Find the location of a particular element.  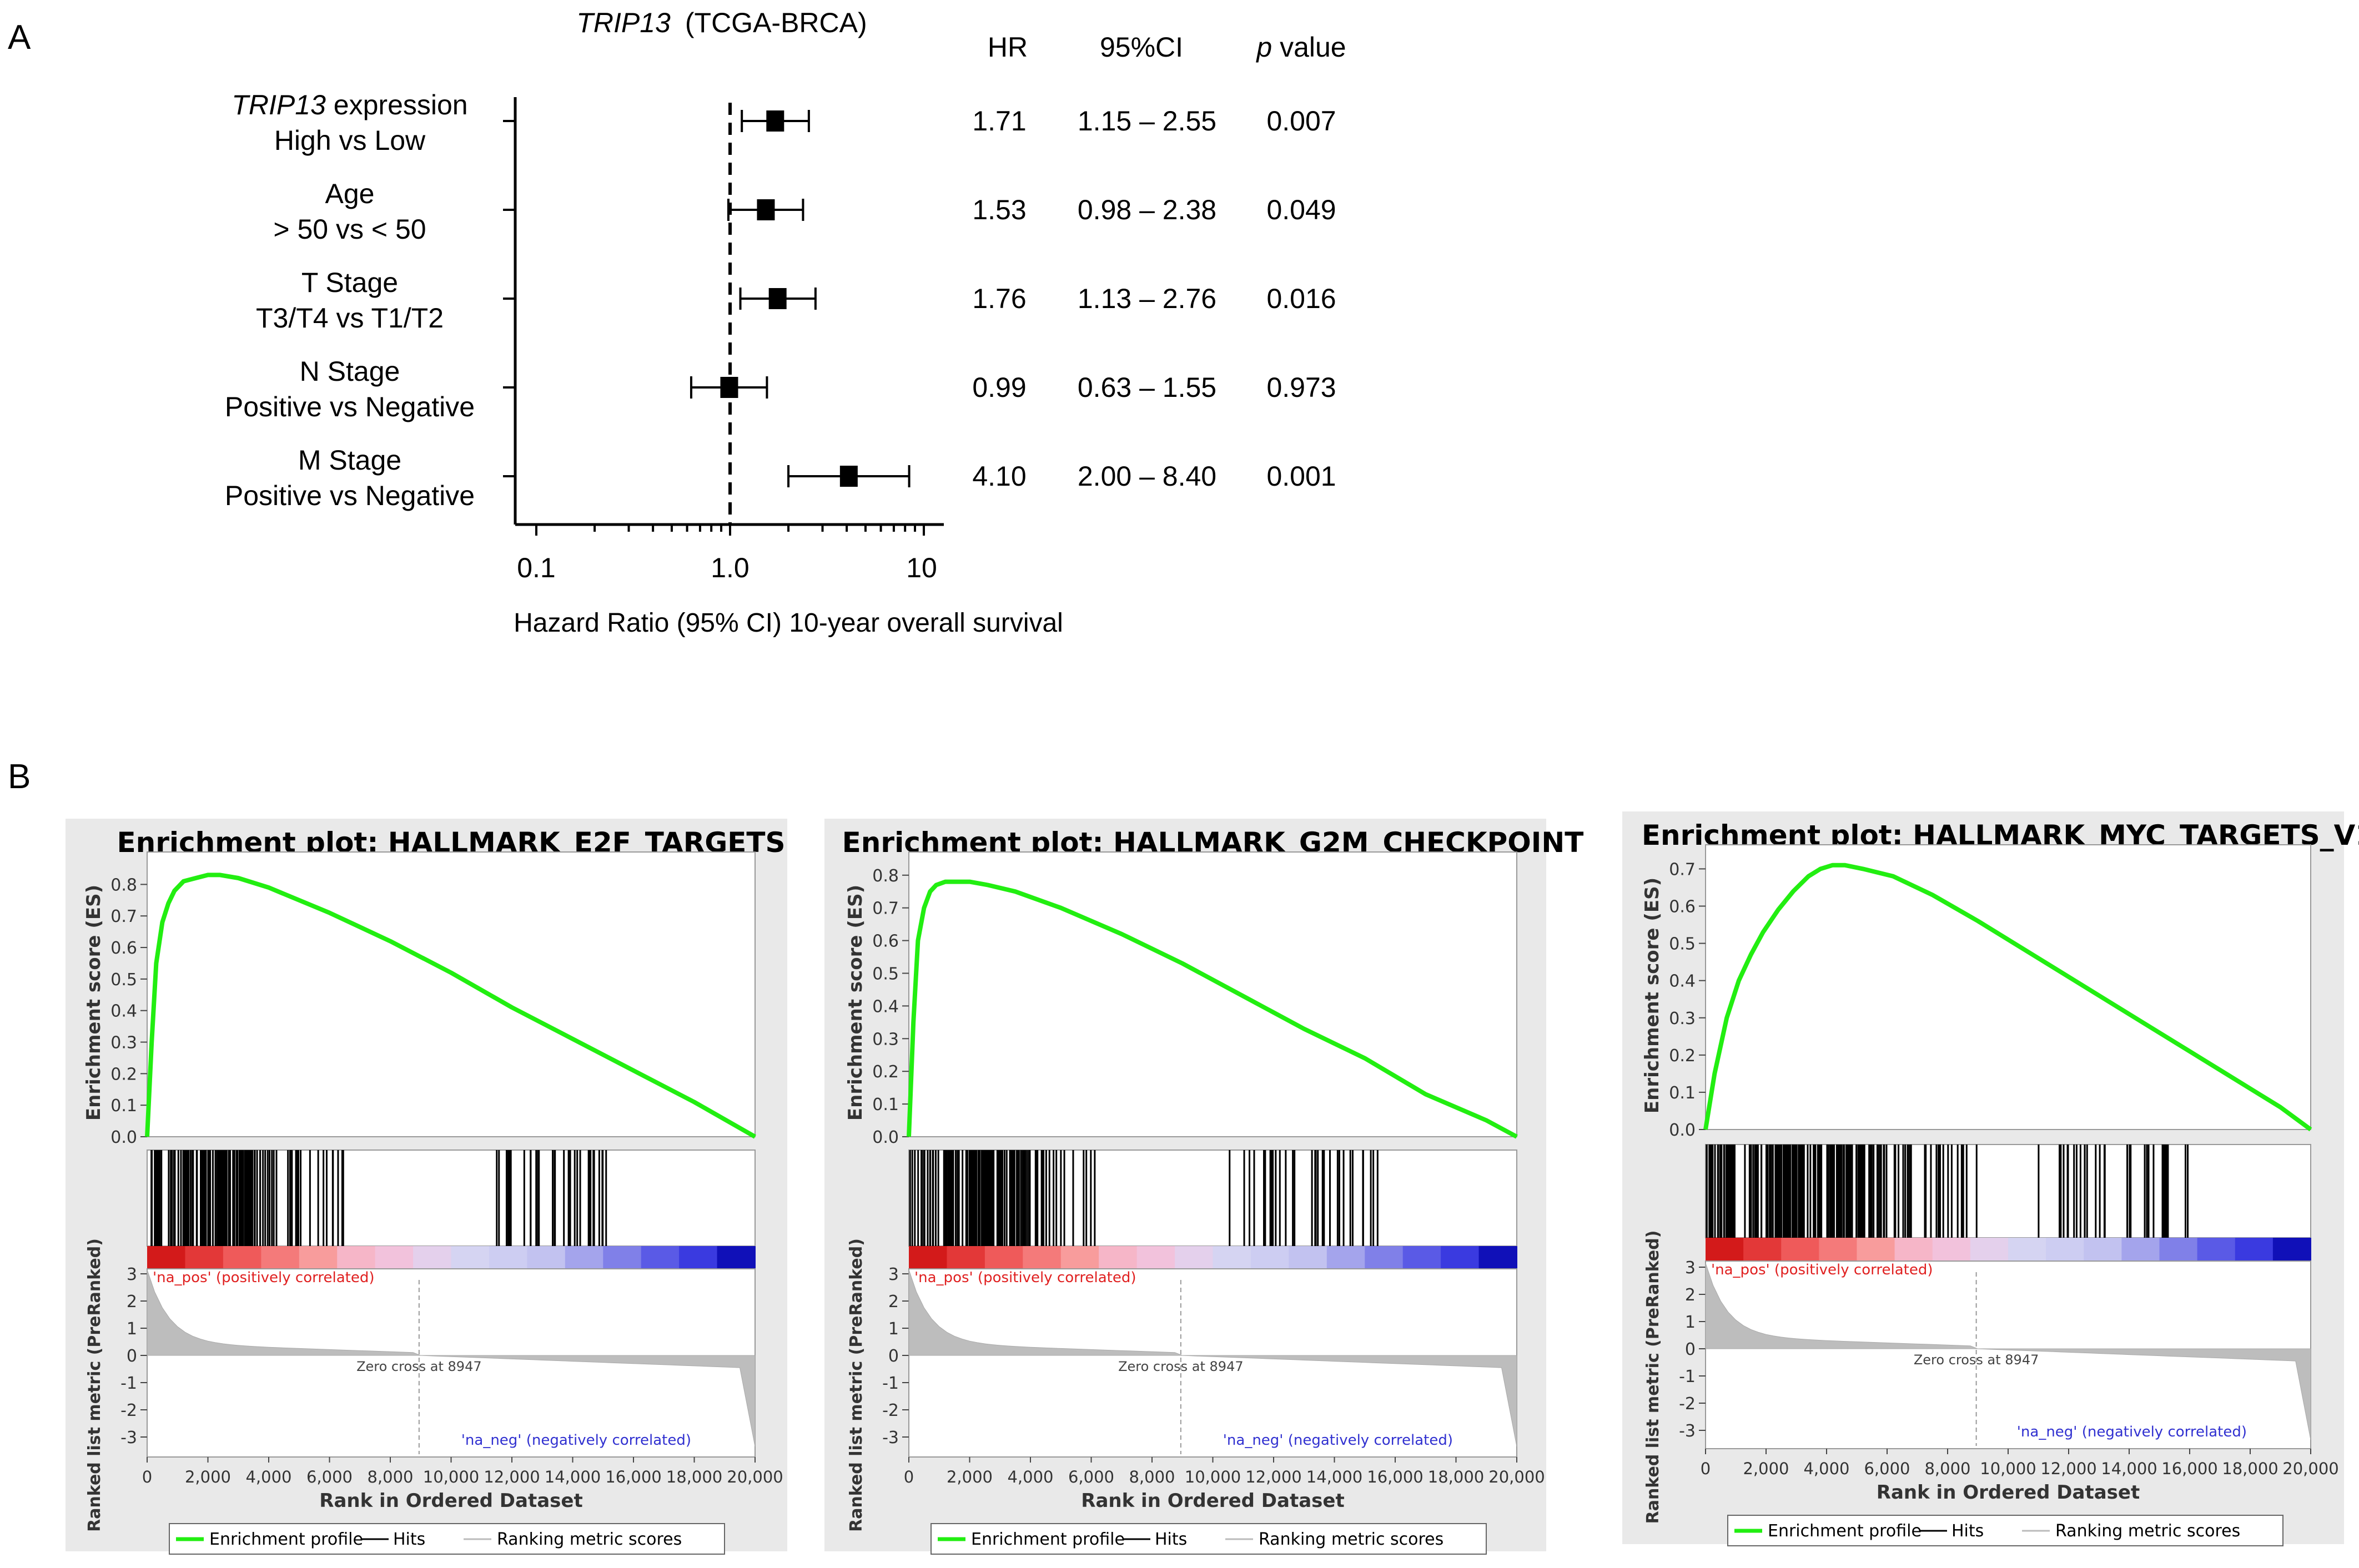

rank-tick-label: 0 is located at coordinates (132, 1357).